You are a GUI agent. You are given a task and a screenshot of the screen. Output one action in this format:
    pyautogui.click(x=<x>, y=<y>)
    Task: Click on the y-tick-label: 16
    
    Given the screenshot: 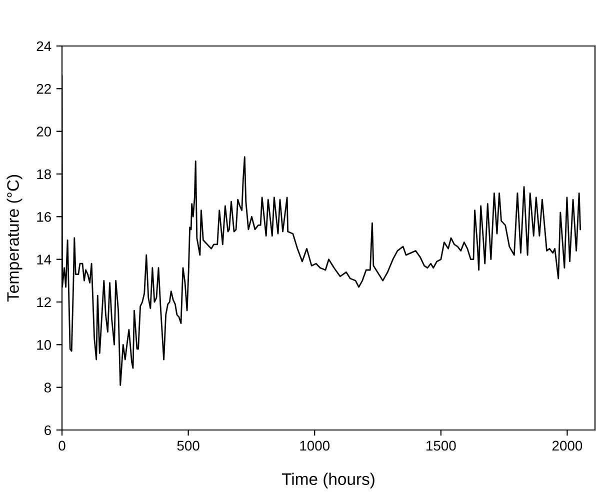 What is the action you would take?
    pyautogui.click(x=44, y=217)
    